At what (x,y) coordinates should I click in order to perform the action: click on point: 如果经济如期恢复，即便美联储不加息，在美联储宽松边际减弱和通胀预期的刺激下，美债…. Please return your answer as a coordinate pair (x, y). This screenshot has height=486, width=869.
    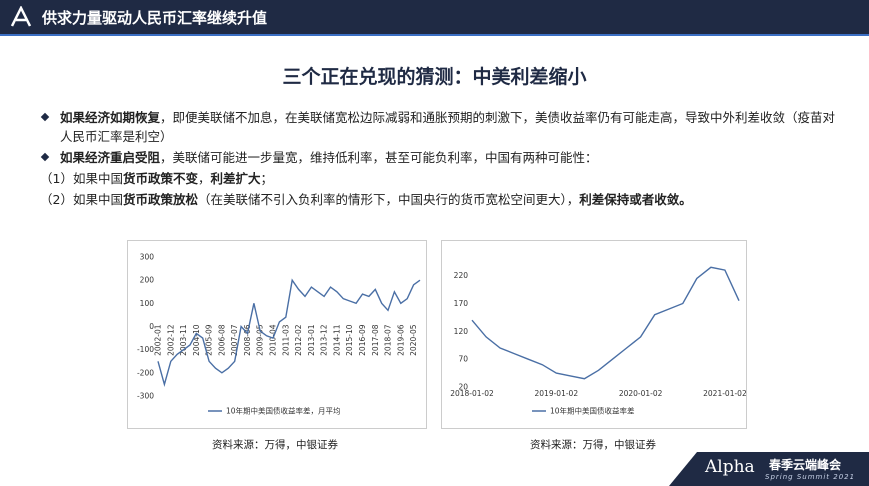
    Looking at the image, I should click on (440, 127).